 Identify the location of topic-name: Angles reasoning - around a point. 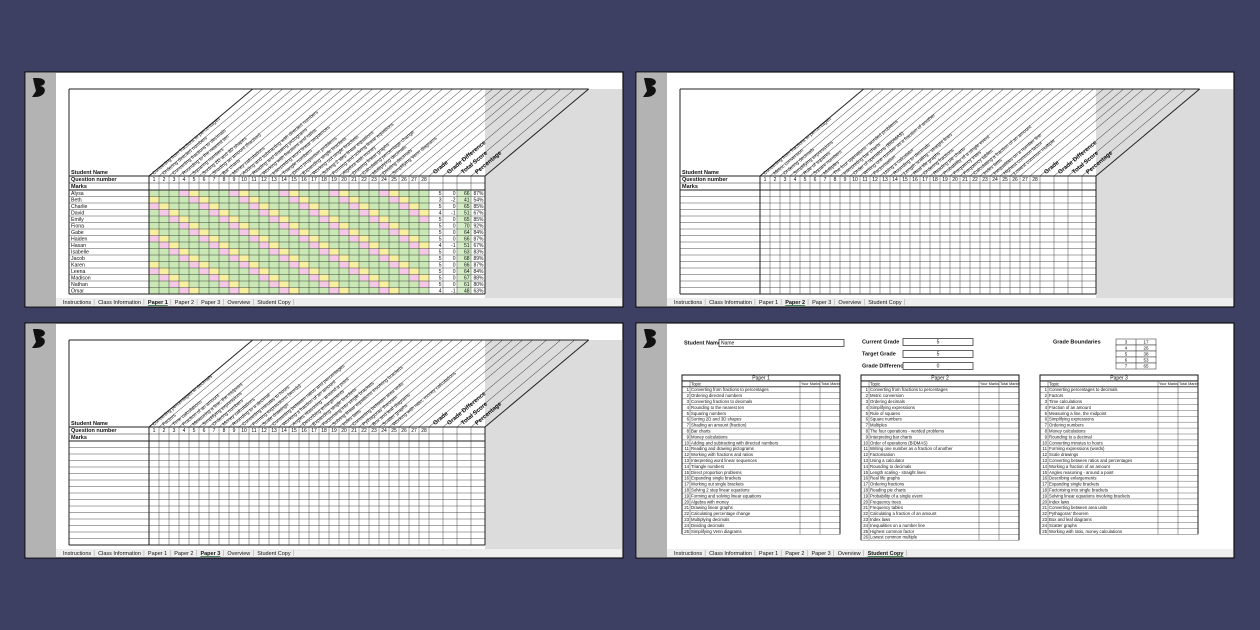
(1081, 472).